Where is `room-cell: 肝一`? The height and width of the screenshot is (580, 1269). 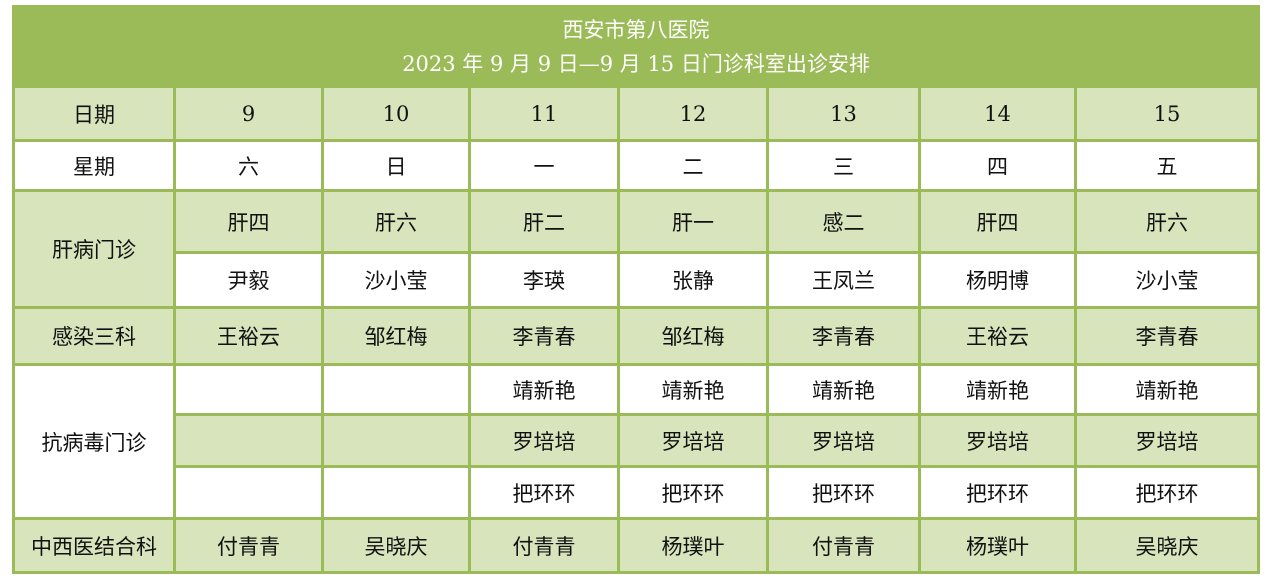
room-cell: 肝一 is located at coordinates (693, 221).